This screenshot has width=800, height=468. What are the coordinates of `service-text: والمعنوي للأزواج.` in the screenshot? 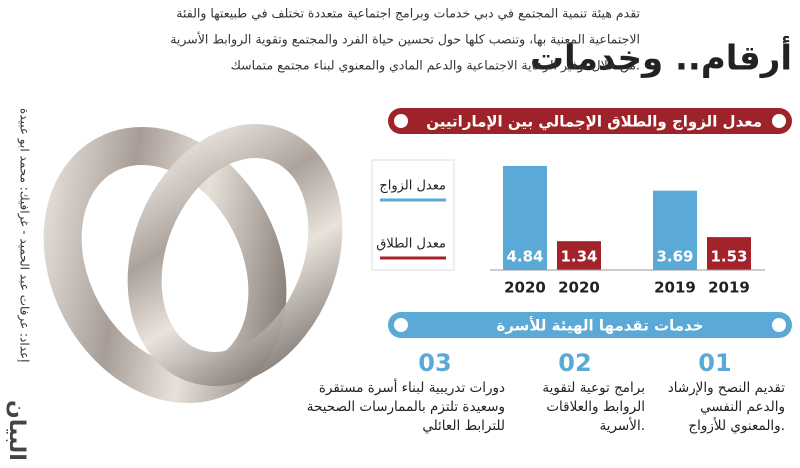 It's located at (736, 425).